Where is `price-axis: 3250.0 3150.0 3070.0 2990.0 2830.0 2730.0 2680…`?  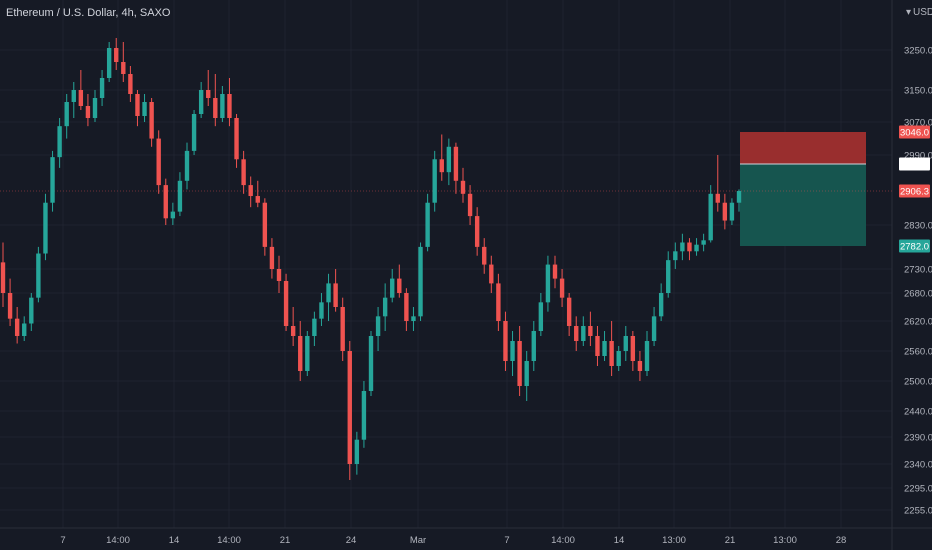
price-axis: 3250.0 3150.0 3070.0 2990.0 2830.0 2730.0 2680… is located at coordinates (918, 281).